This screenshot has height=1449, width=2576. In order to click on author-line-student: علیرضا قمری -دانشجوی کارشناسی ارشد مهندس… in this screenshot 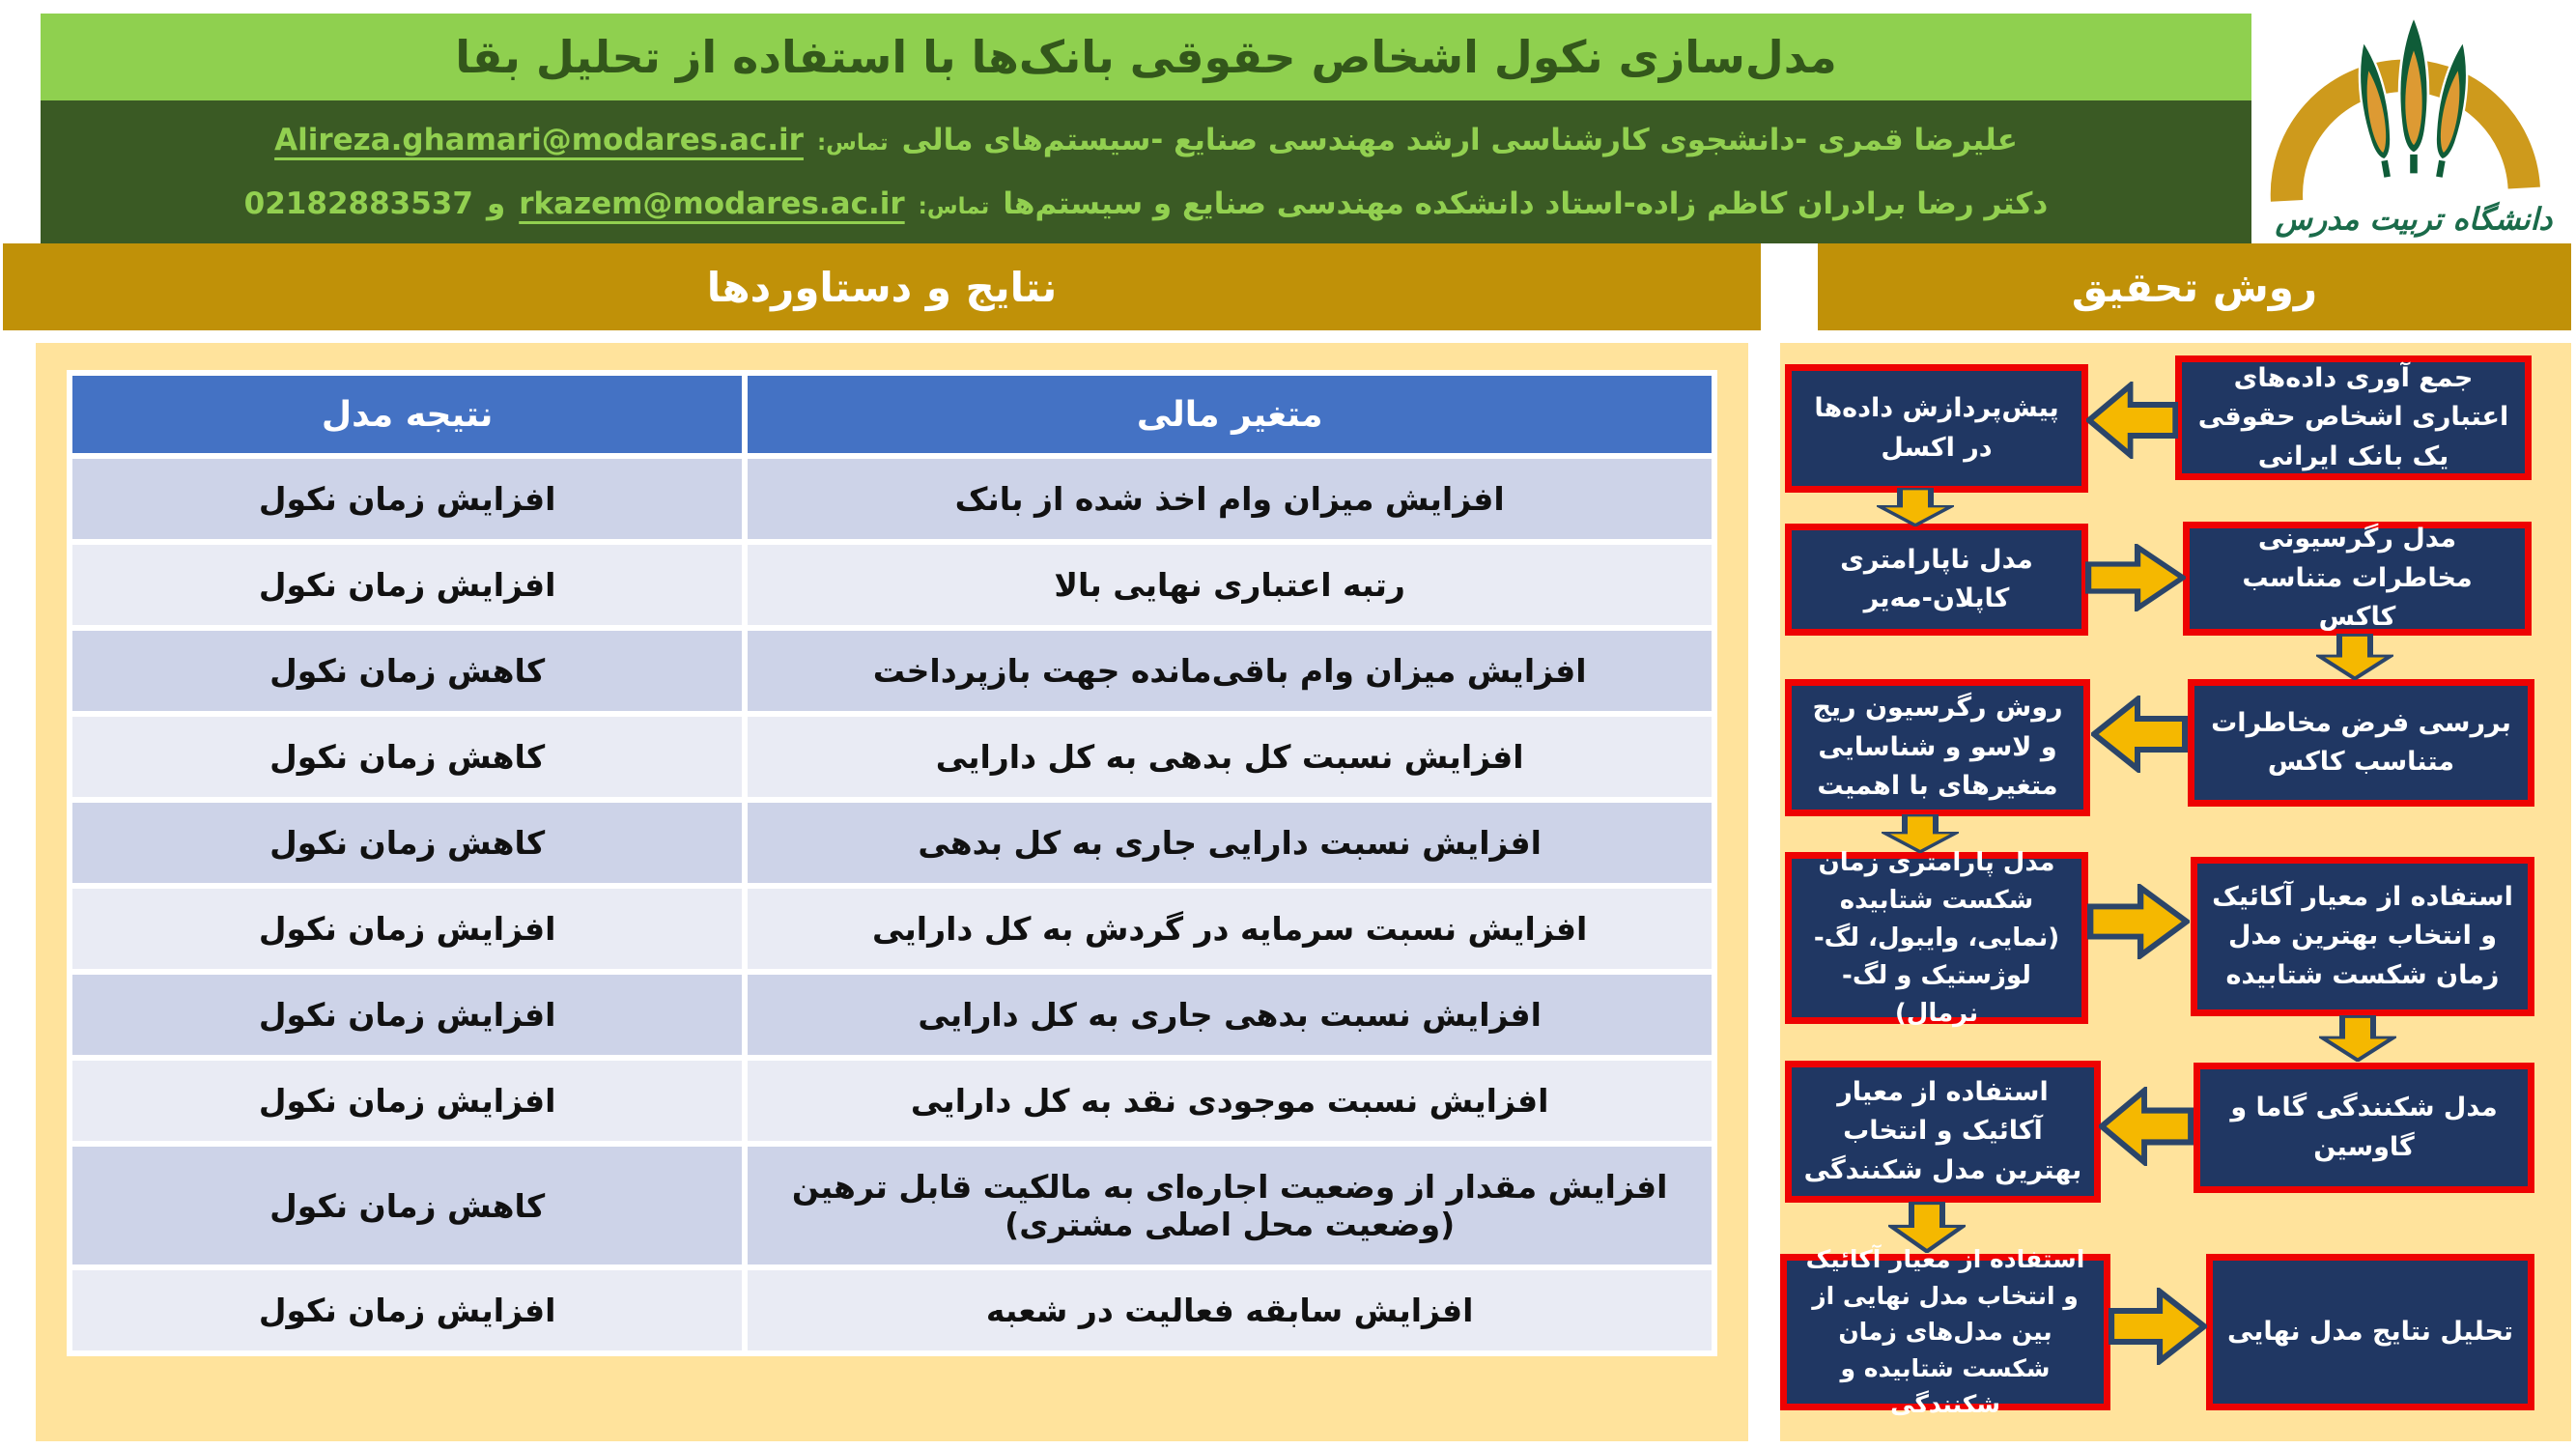, I will do `click(1146, 140)`.